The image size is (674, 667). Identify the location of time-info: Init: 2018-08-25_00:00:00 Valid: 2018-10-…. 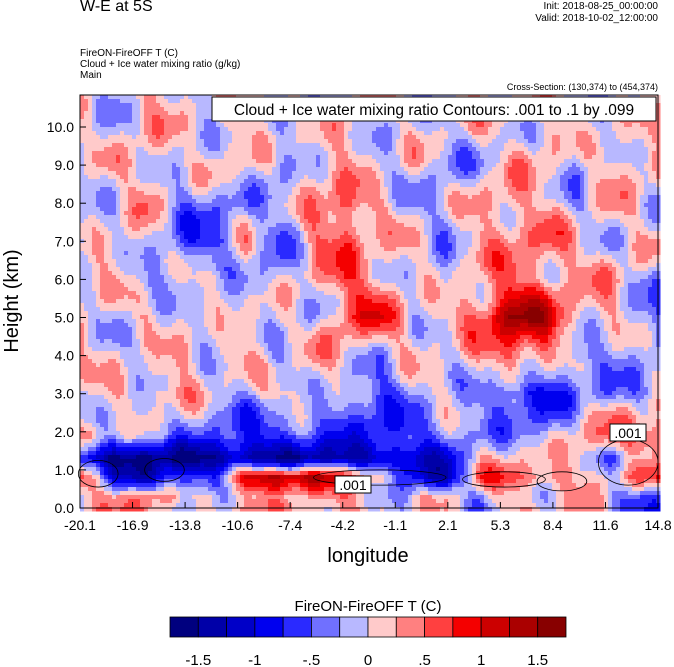
(596, 13).